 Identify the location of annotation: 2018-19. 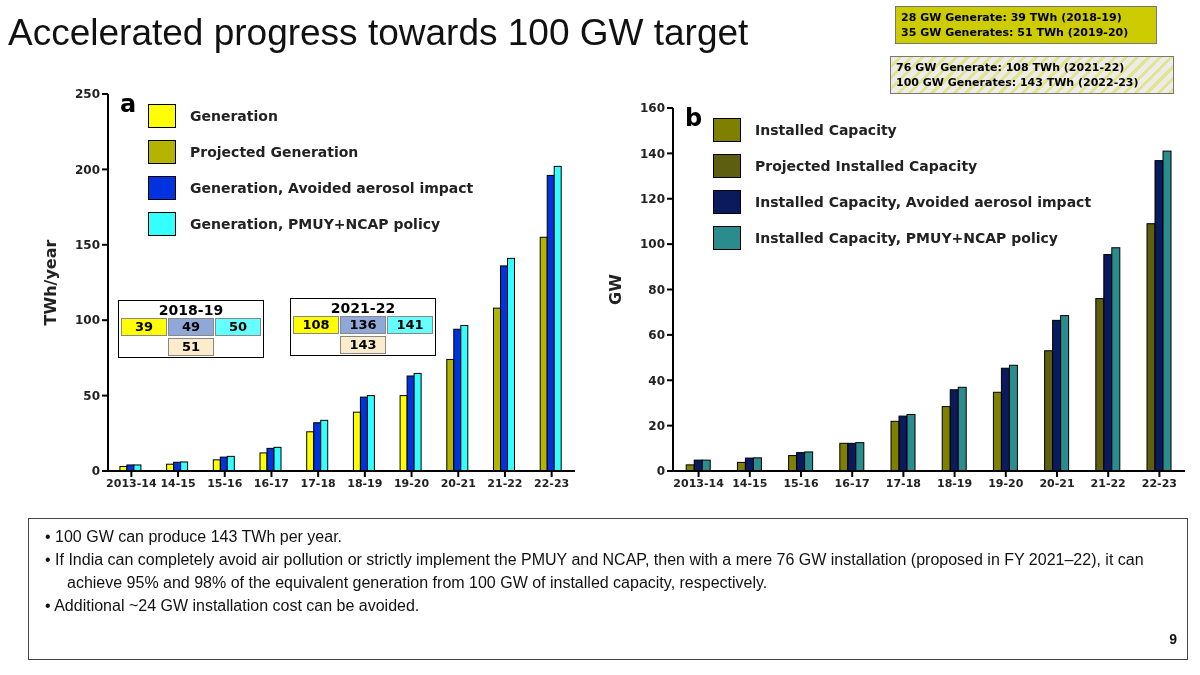
(191, 310).